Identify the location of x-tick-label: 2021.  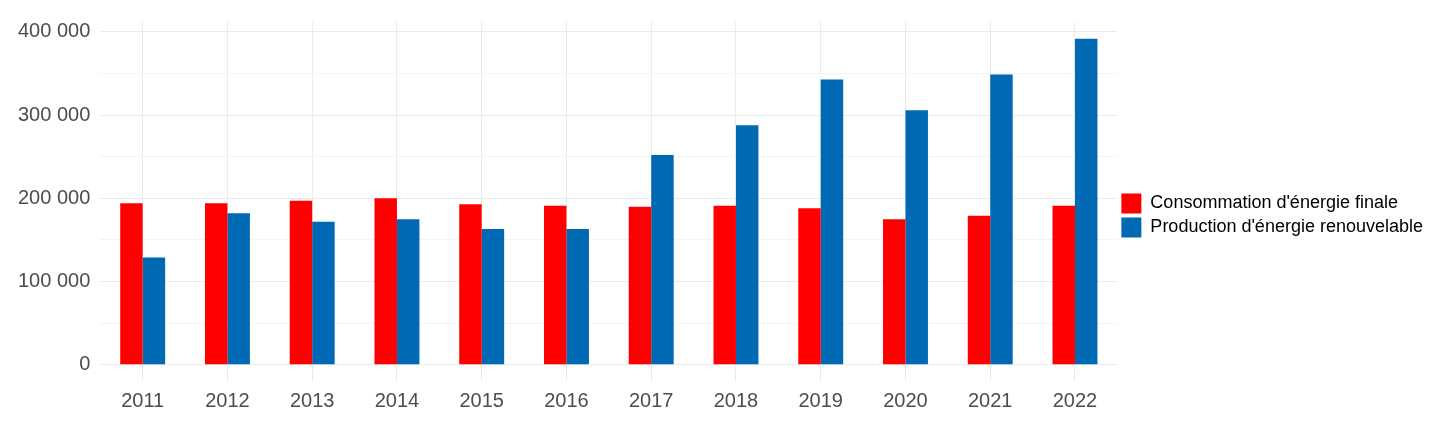
(990, 399).